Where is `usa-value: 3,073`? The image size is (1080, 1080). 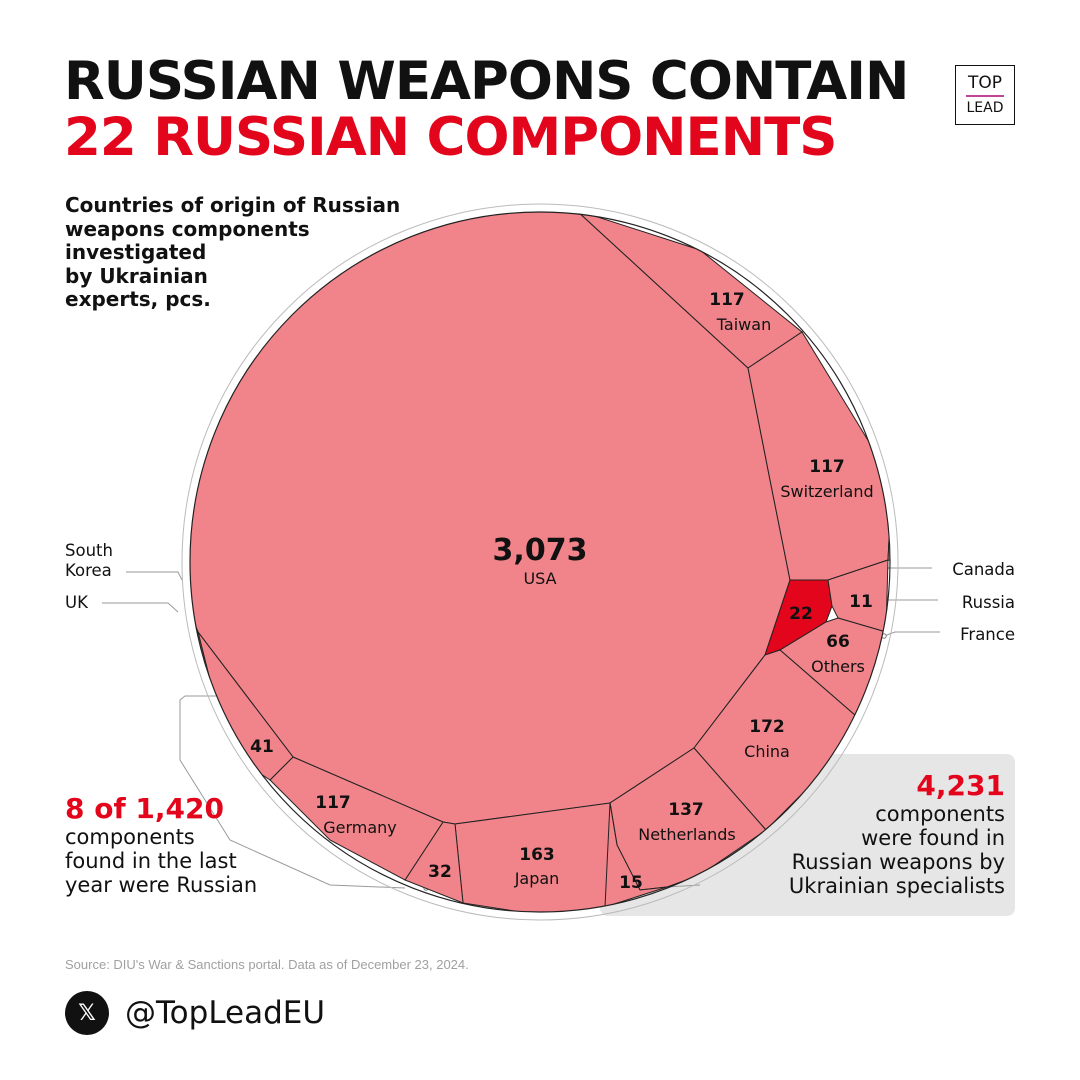 usa-value: 3,073 is located at coordinates (540, 550).